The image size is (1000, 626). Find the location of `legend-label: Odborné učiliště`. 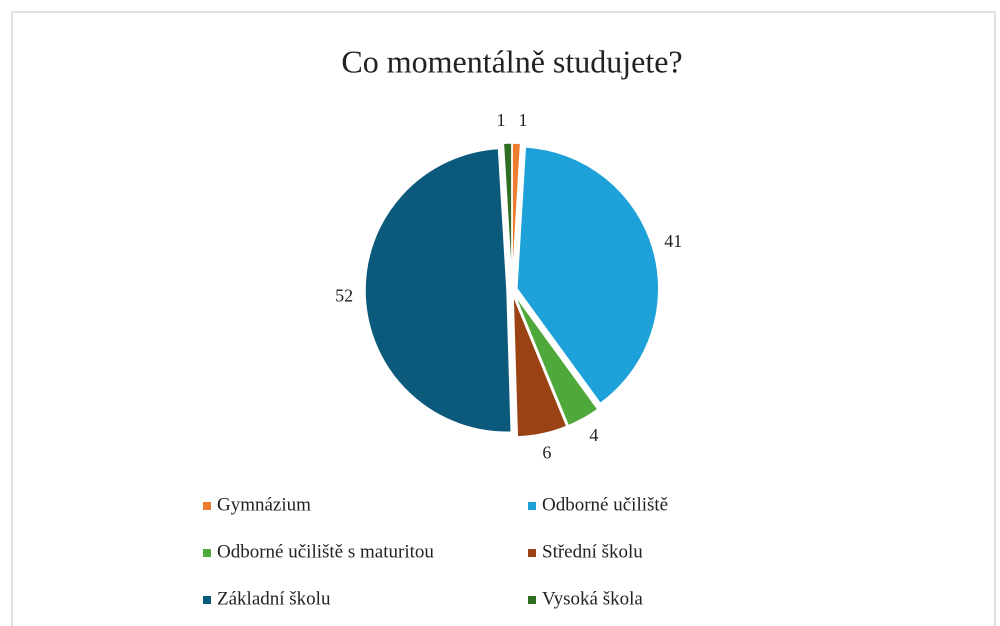

legend-label: Odborné učiliště is located at coordinates (605, 504).